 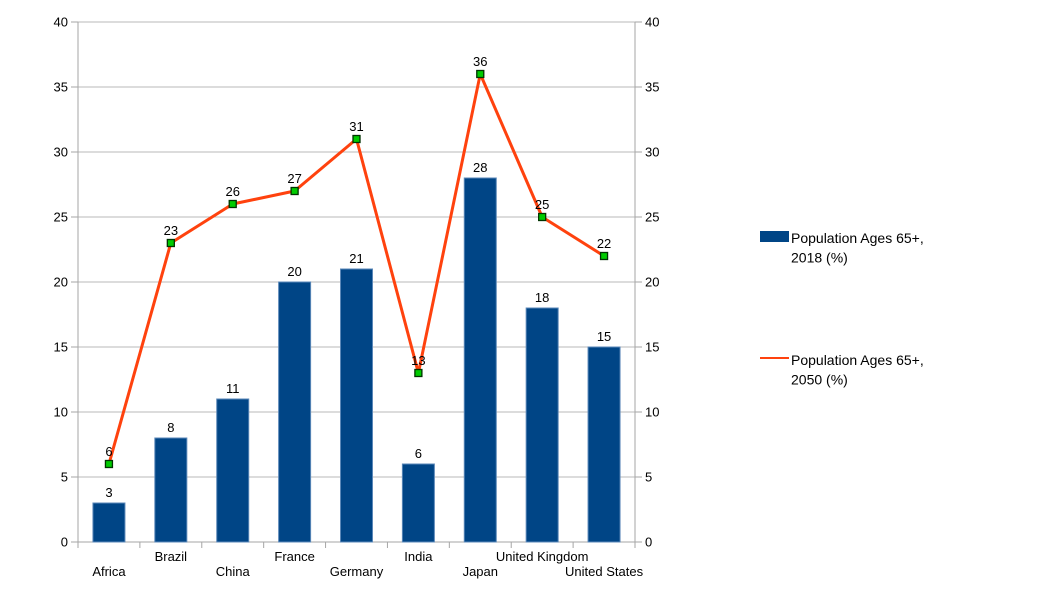 What do you see at coordinates (61, 152) in the screenshot?
I see `y-tick-label-left-30: 30` at bounding box center [61, 152].